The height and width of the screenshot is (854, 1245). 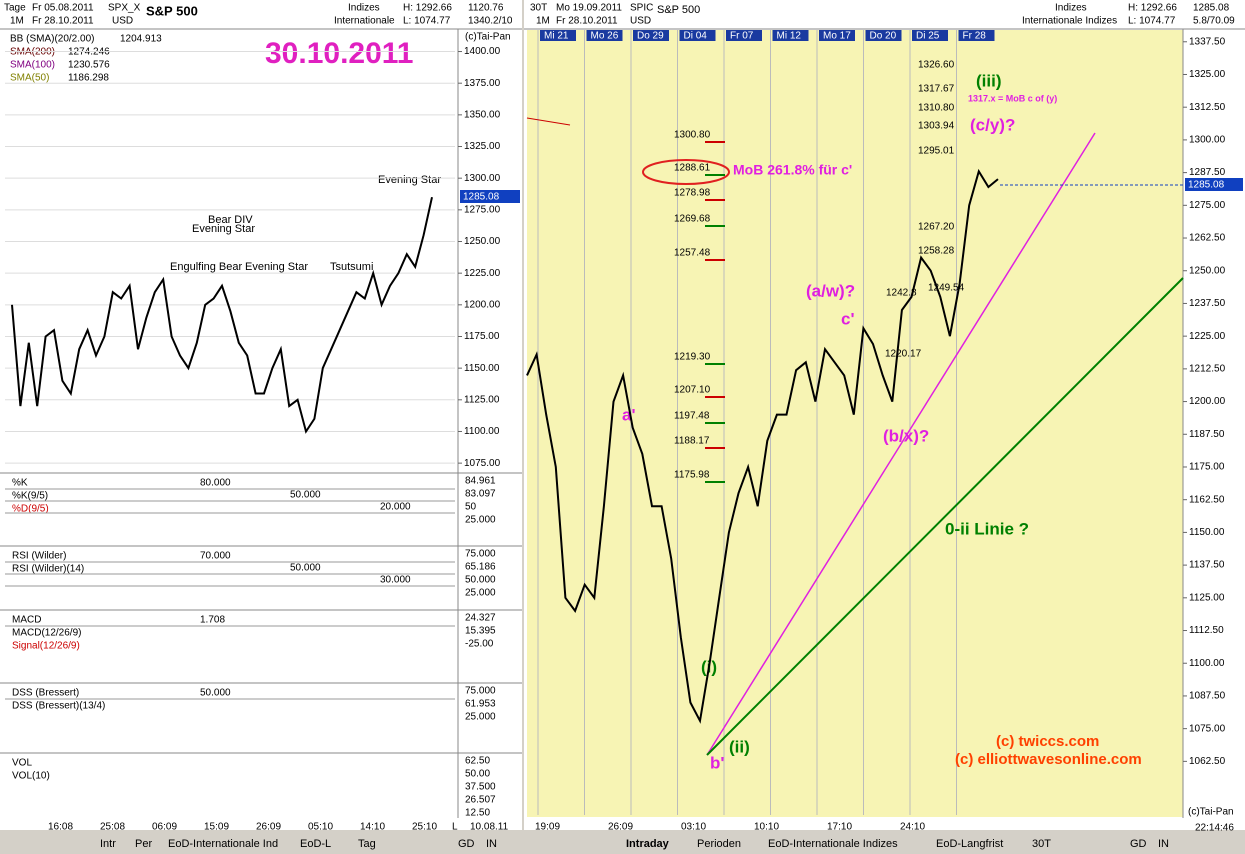 What do you see at coordinates (692, 416) in the screenshot?
I see `level-label: 1197.48` at bounding box center [692, 416].